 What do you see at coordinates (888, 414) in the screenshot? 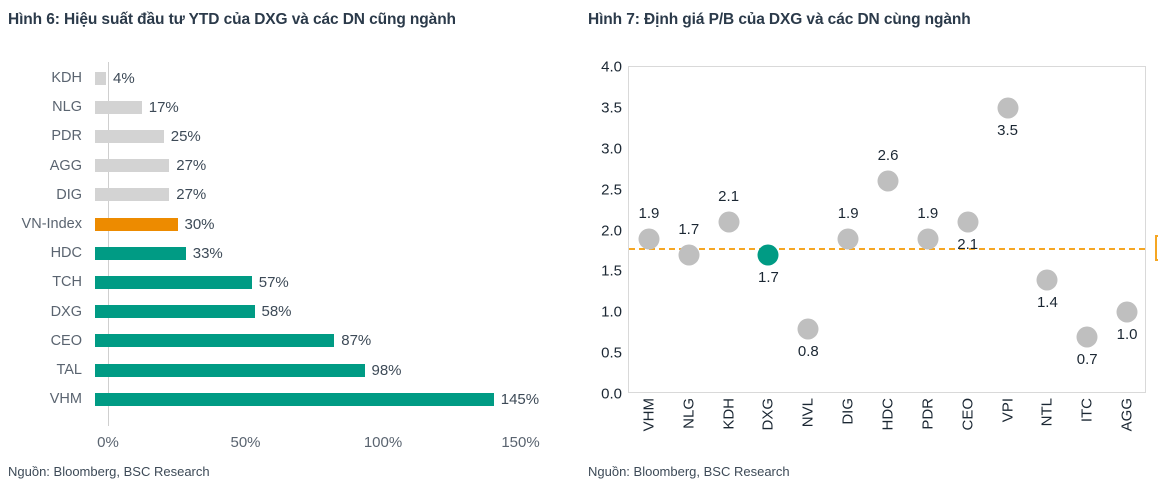
I see `scatter-x-tick-label: HDC` at bounding box center [888, 414].